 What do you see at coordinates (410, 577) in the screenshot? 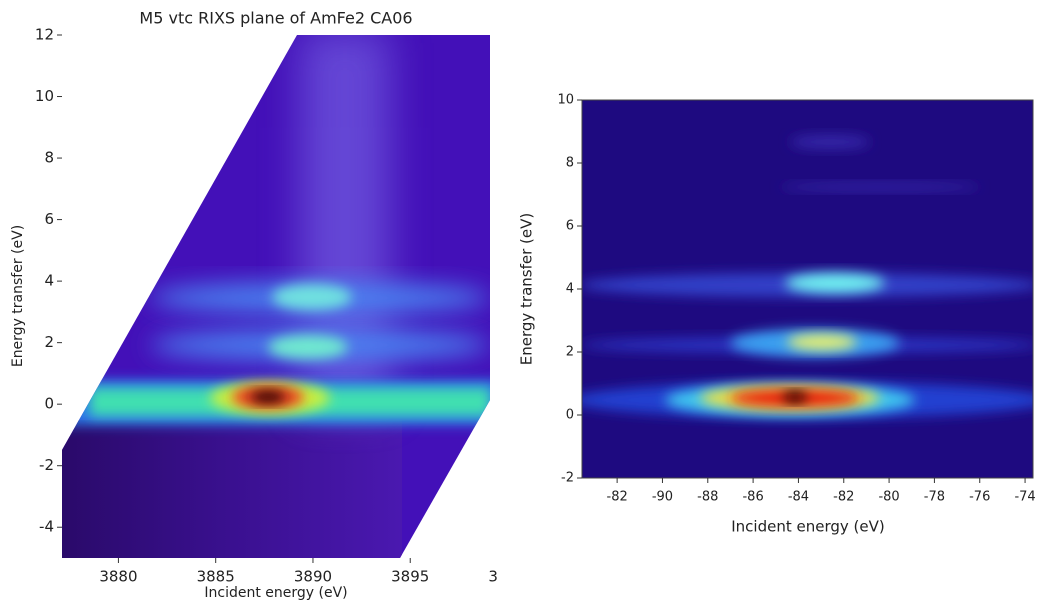
I see `x-tick-label: 3895` at bounding box center [410, 577].